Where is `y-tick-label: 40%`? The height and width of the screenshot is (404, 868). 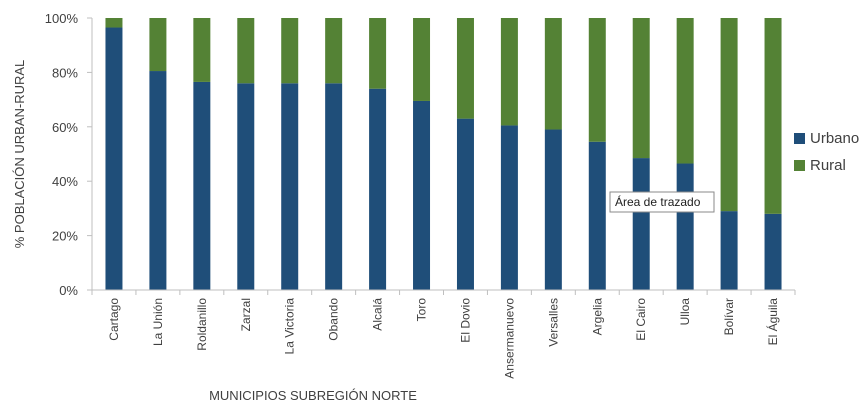
y-tick-label: 40% is located at coordinates (65, 181).